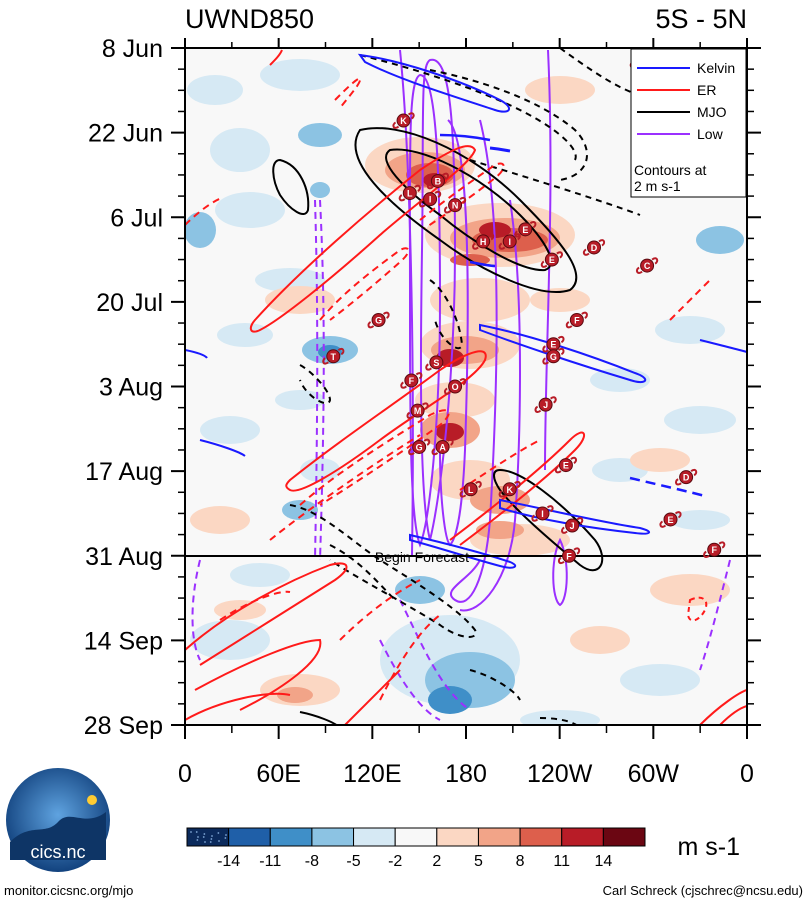 The height and width of the screenshot is (907, 809). What do you see at coordinates (129, 303) in the screenshot?
I see `y-tick-label: 20 Jul` at bounding box center [129, 303].